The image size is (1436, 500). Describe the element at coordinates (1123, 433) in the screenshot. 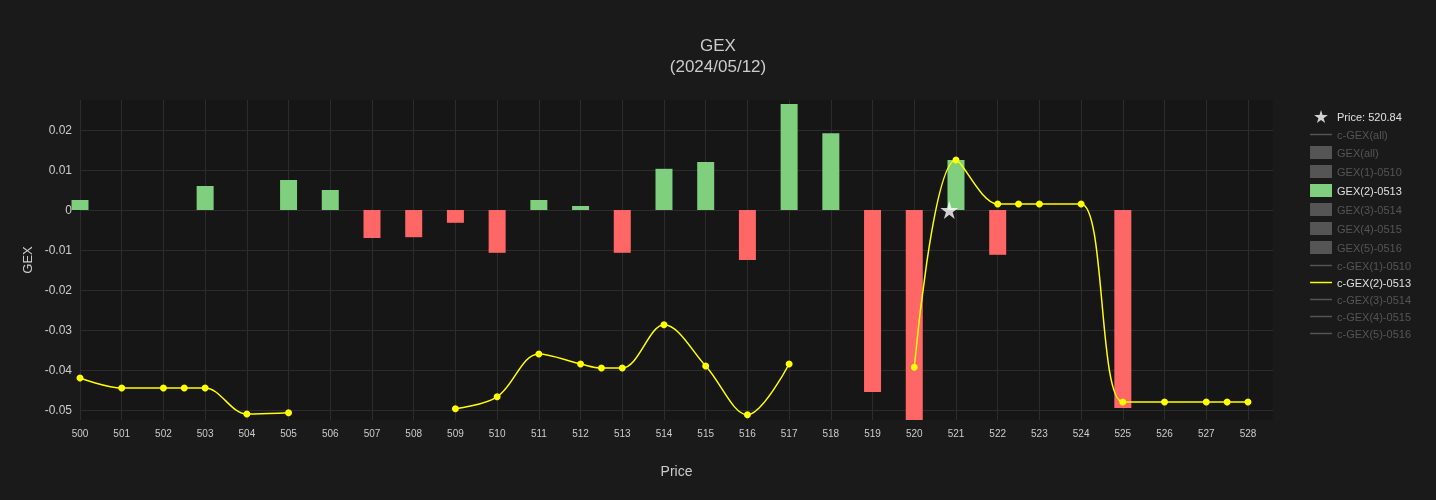

I see `x-tick-label: 525` at that location.